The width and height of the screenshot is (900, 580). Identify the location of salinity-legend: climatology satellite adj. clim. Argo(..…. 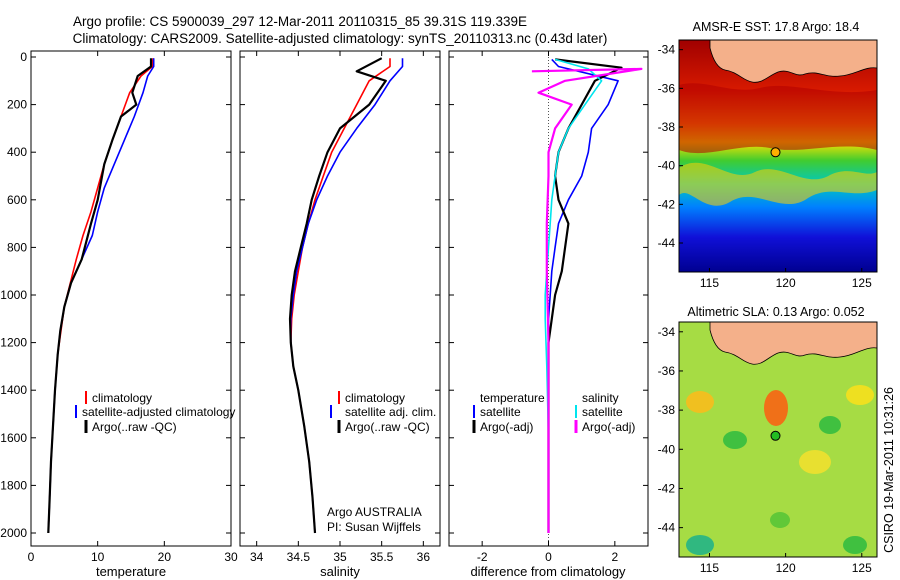
(383, 412).